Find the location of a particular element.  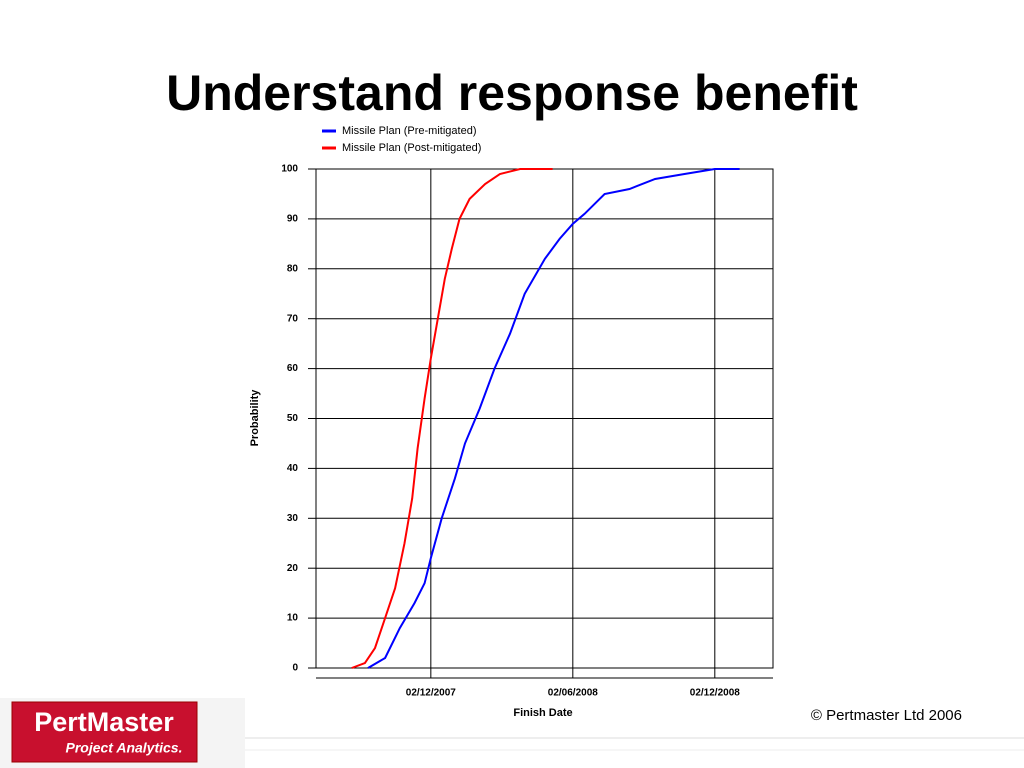

logo-box is located at coordinates (104, 732).